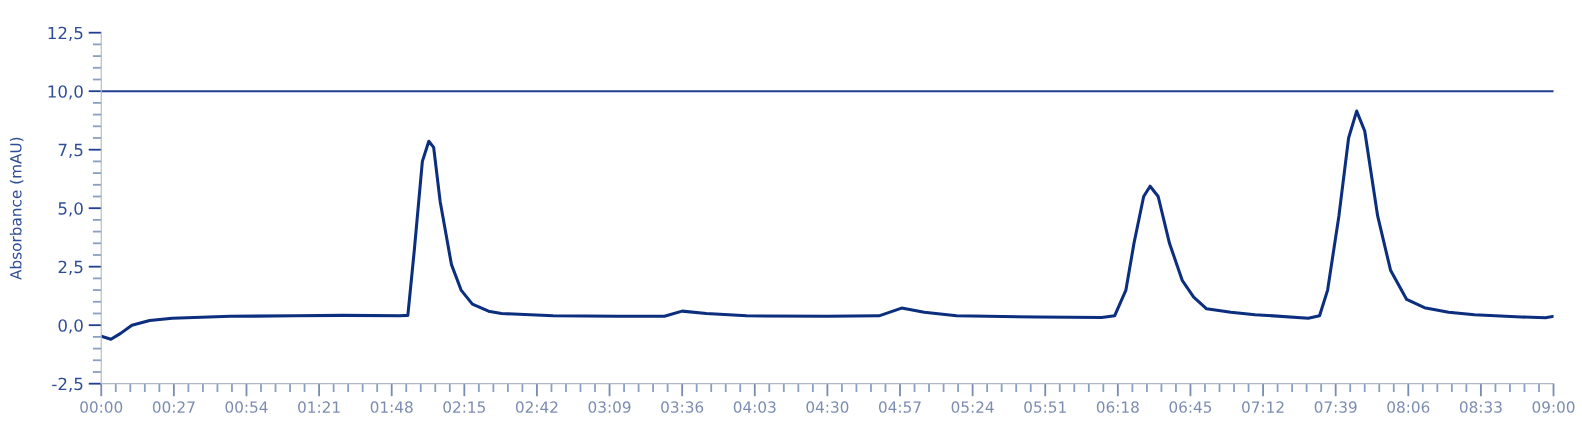 The width and height of the screenshot is (1582, 436). What do you see at coordinates (1553, 407) in the screenshot?
I see `x-tick-label: 09:00` at bounding box center [1553, 407].